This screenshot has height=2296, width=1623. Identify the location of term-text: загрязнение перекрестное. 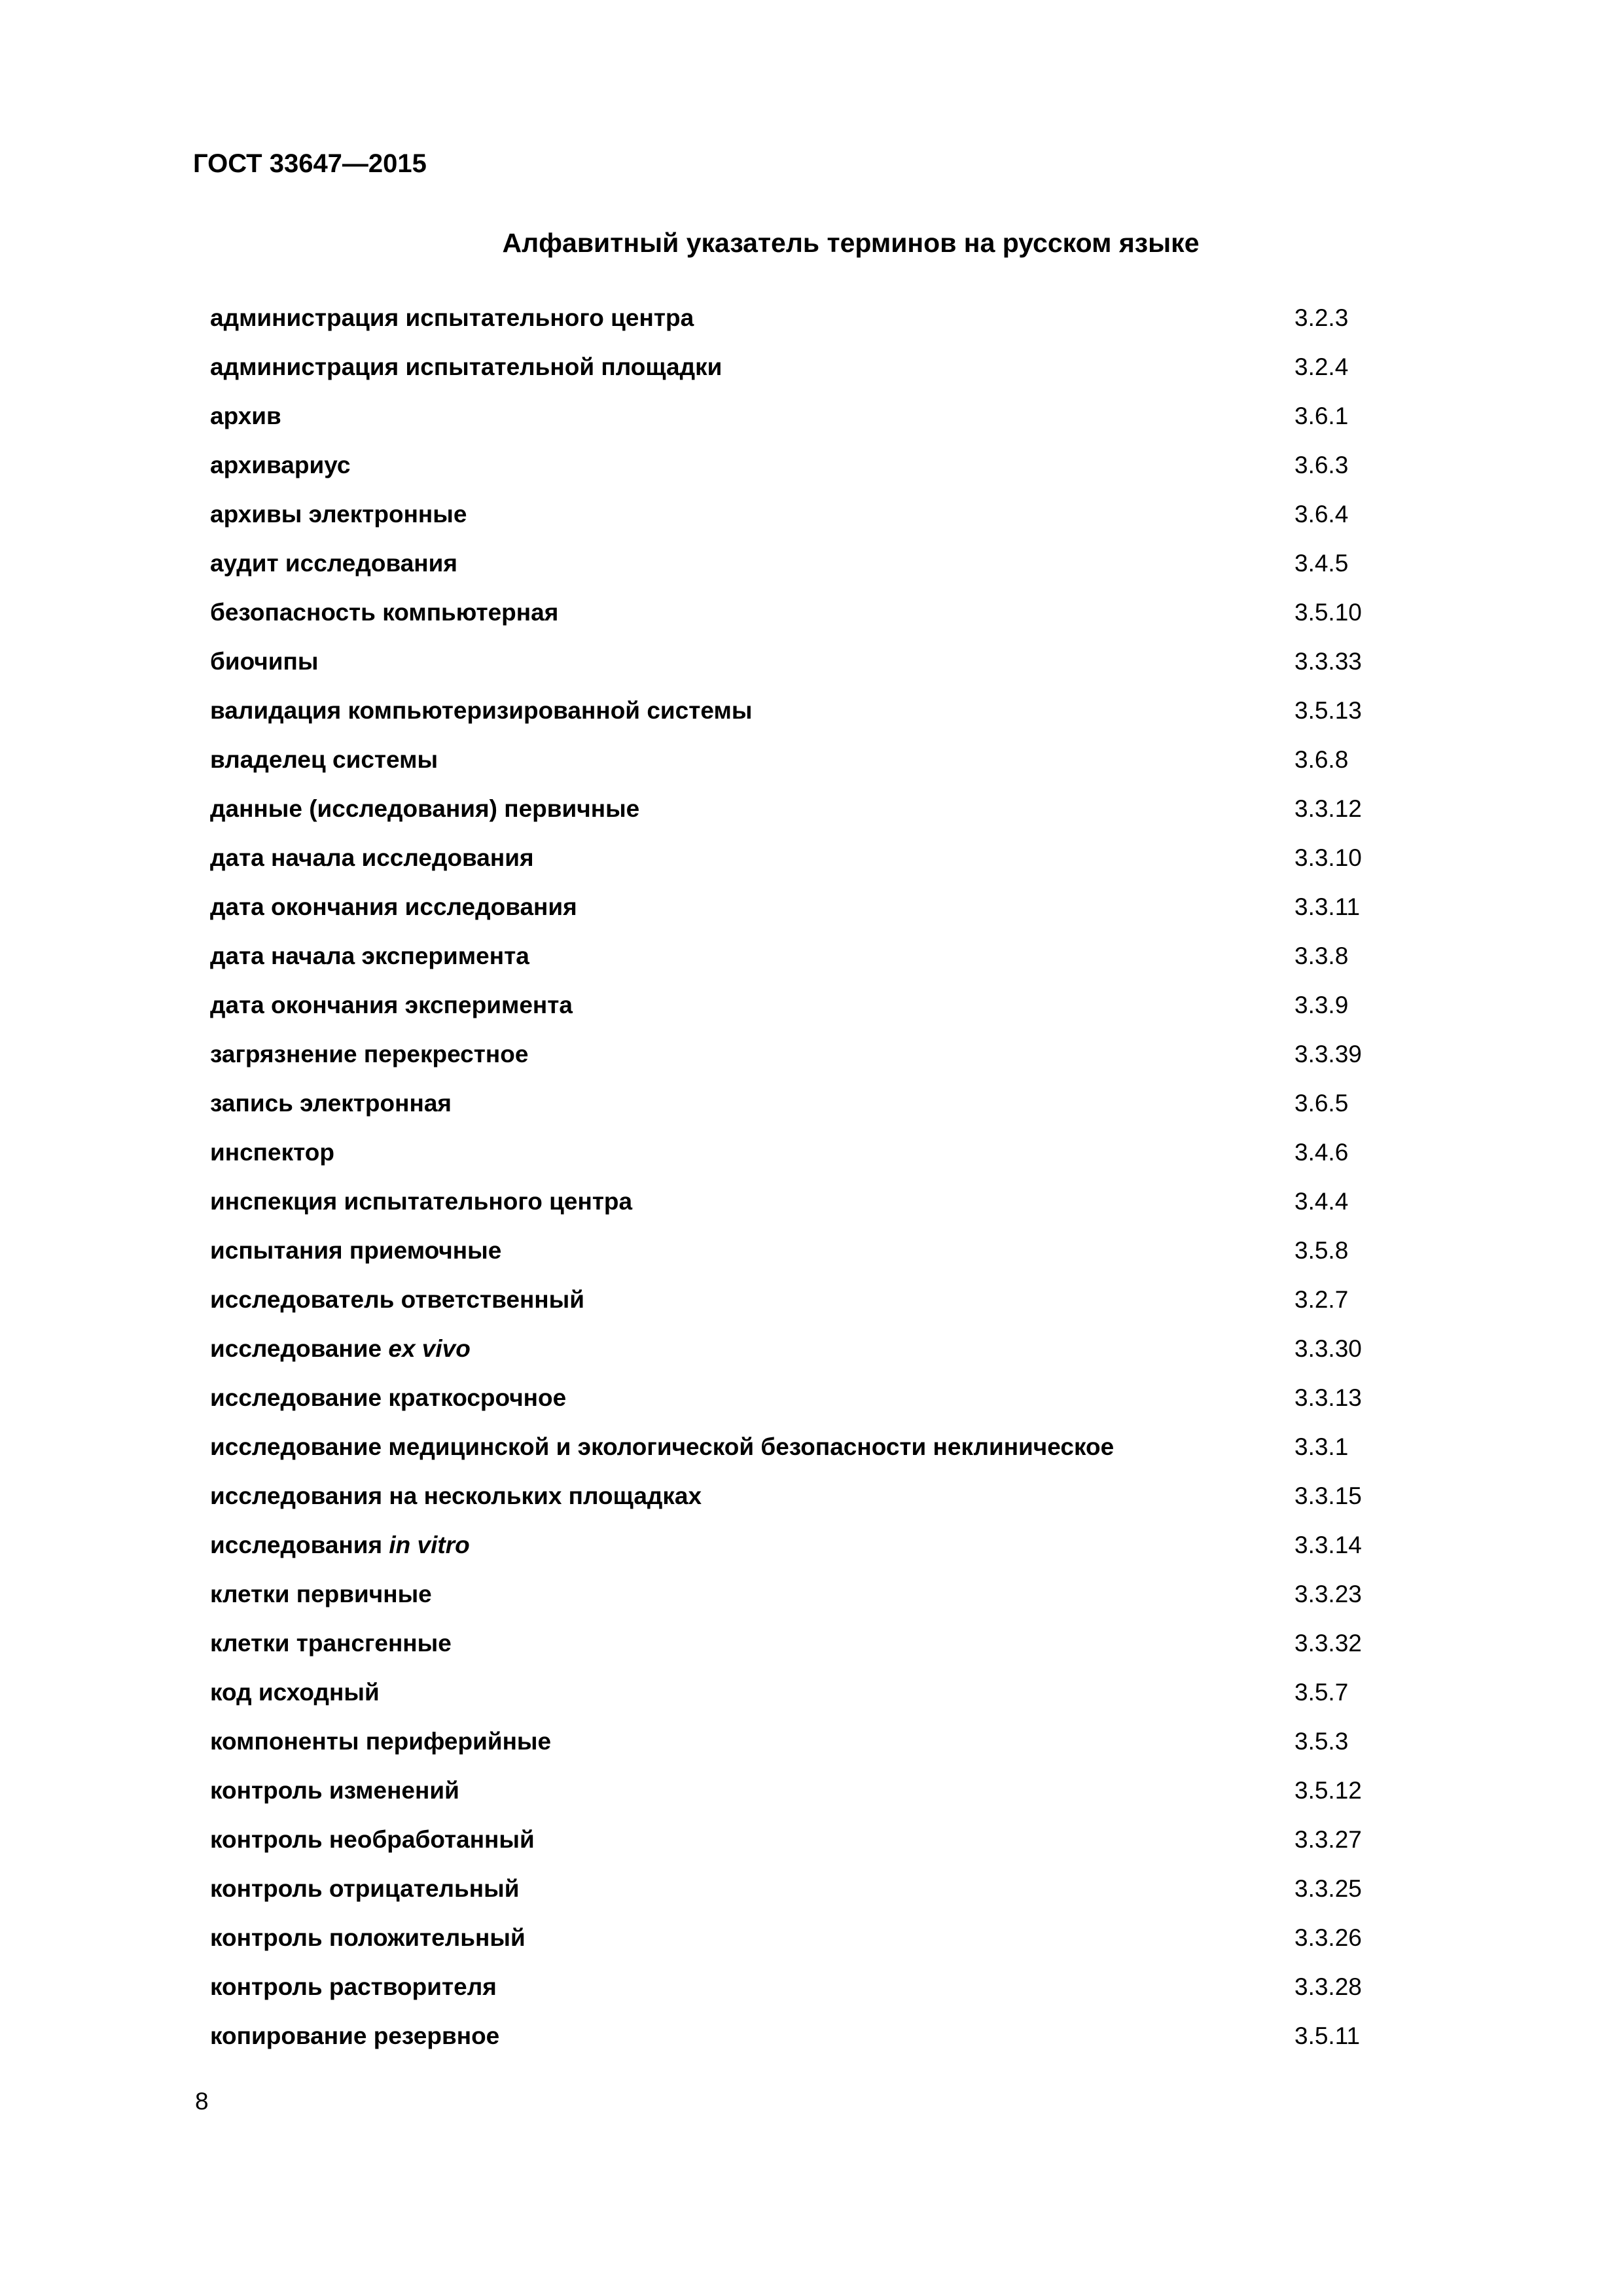
(369, 1054).